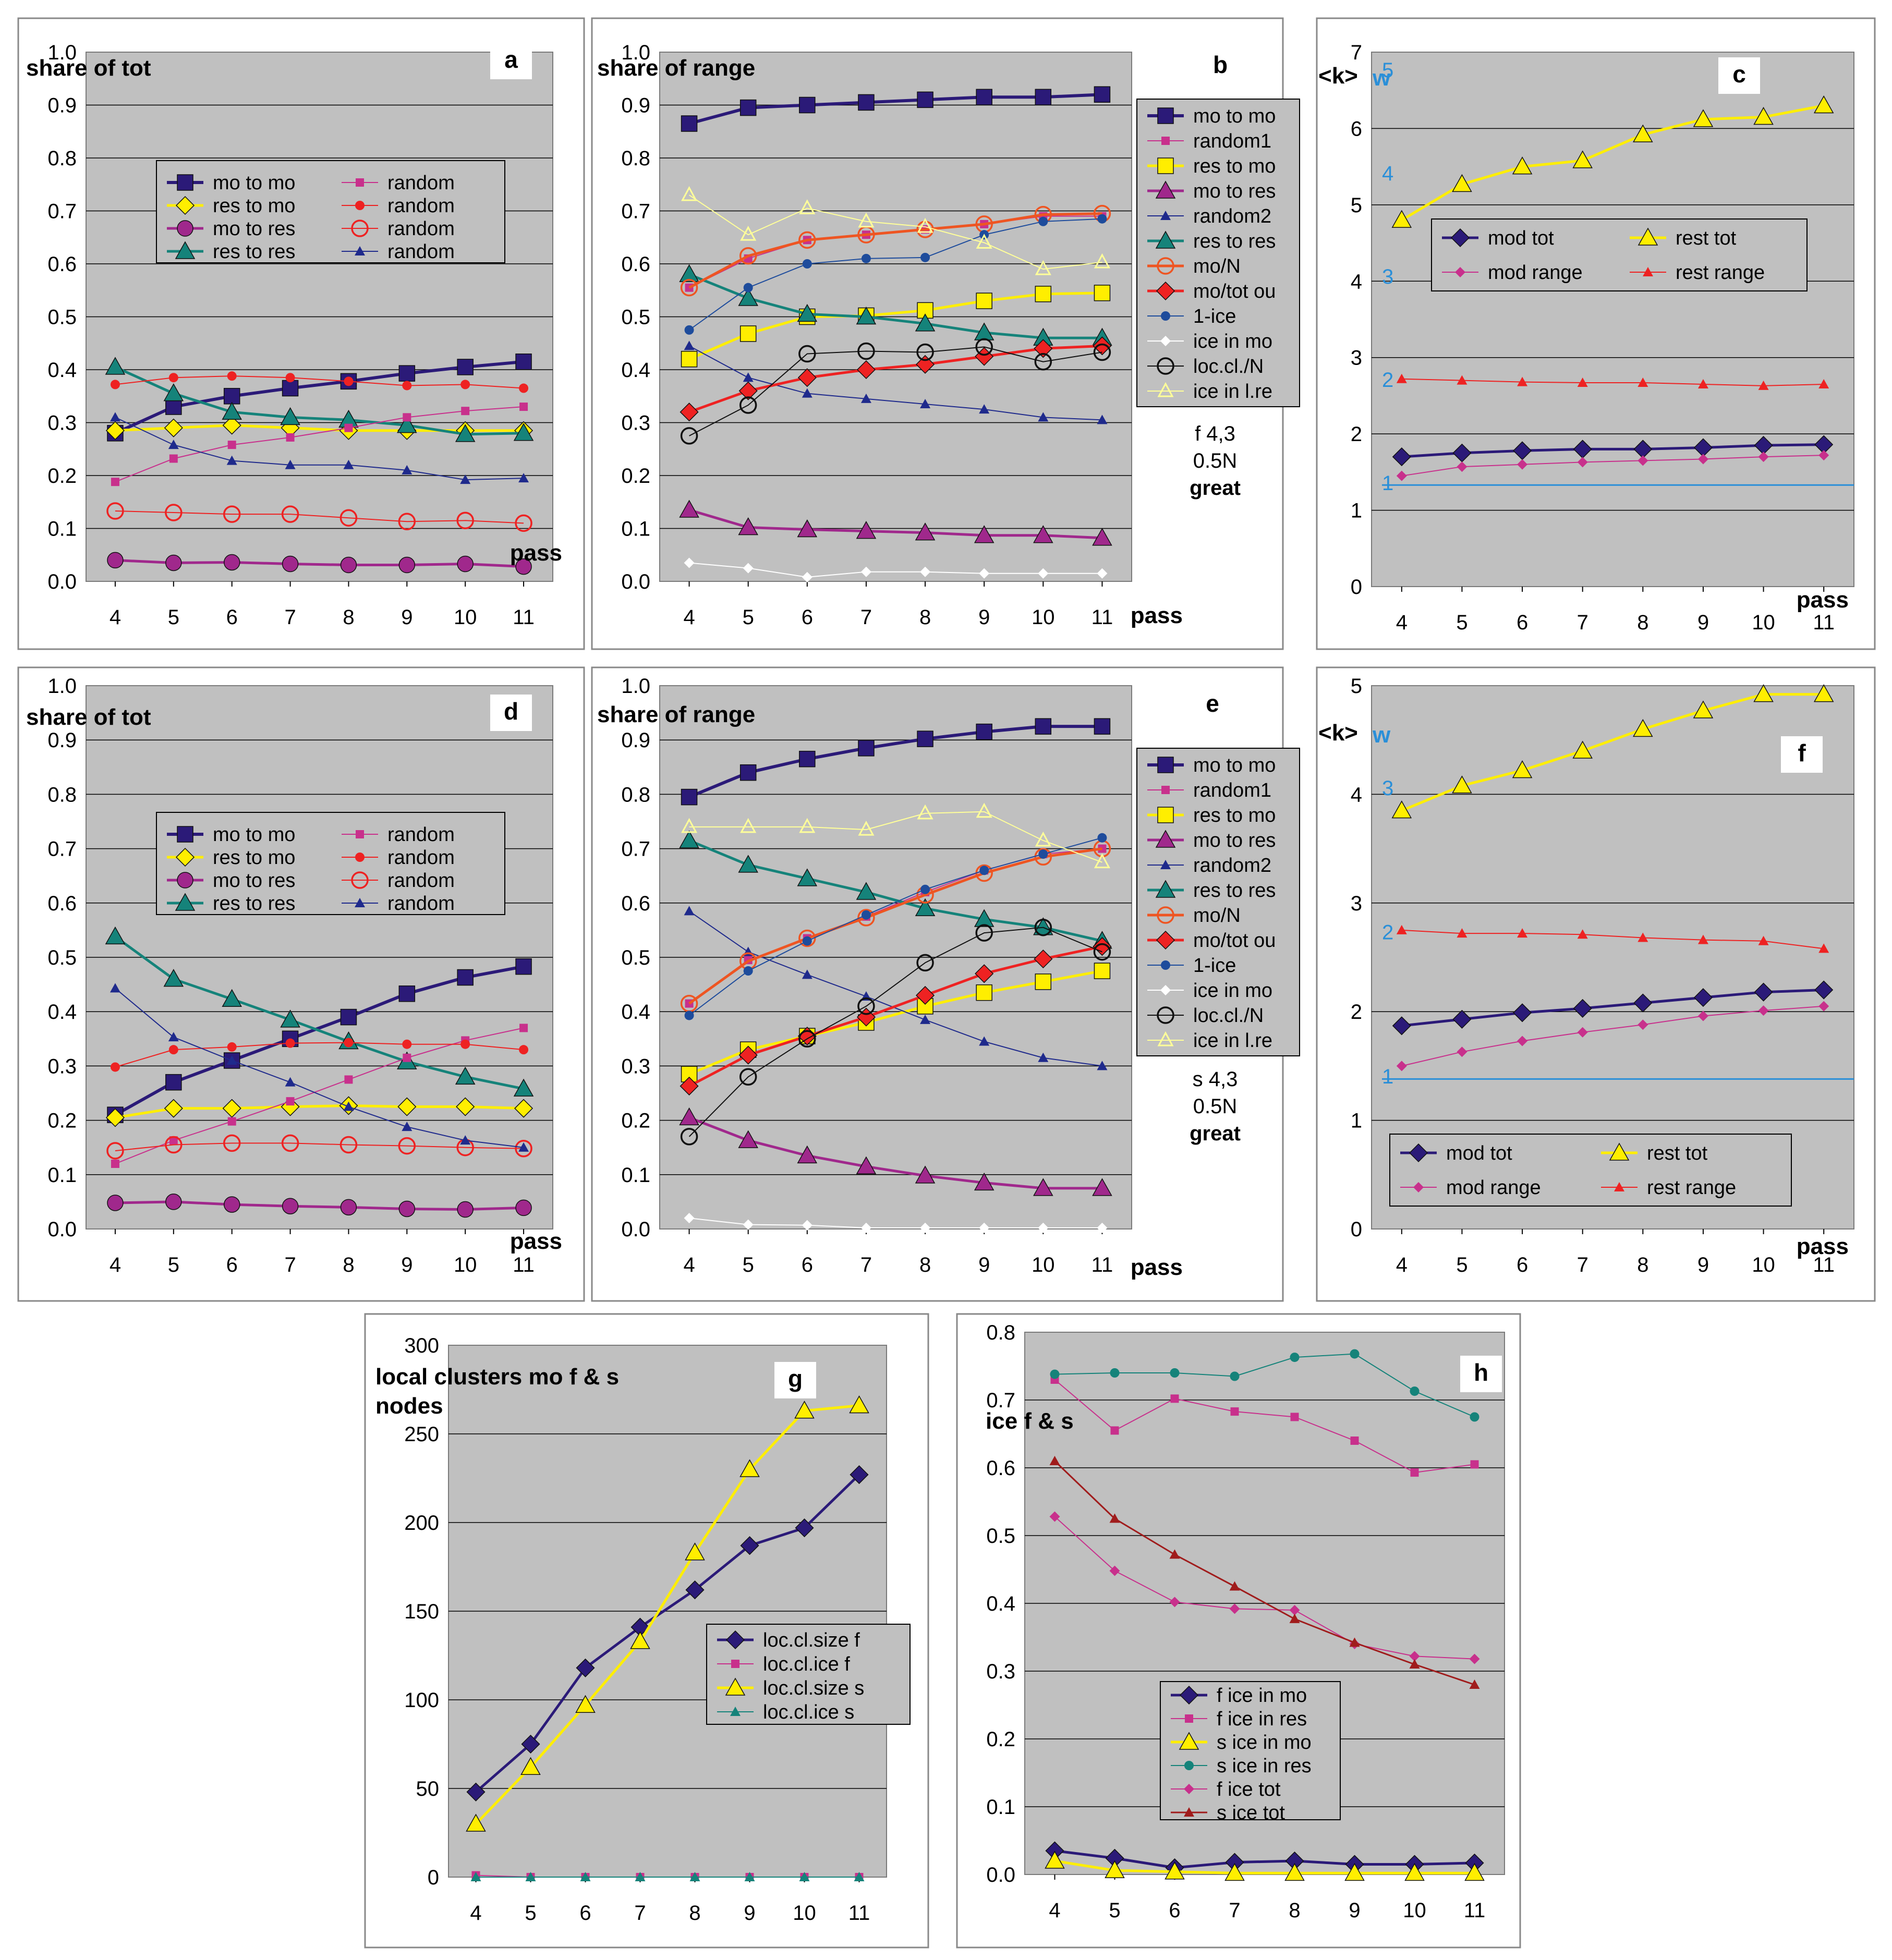  I want to click on legend-item: mod tot, so click(1456, 1153).